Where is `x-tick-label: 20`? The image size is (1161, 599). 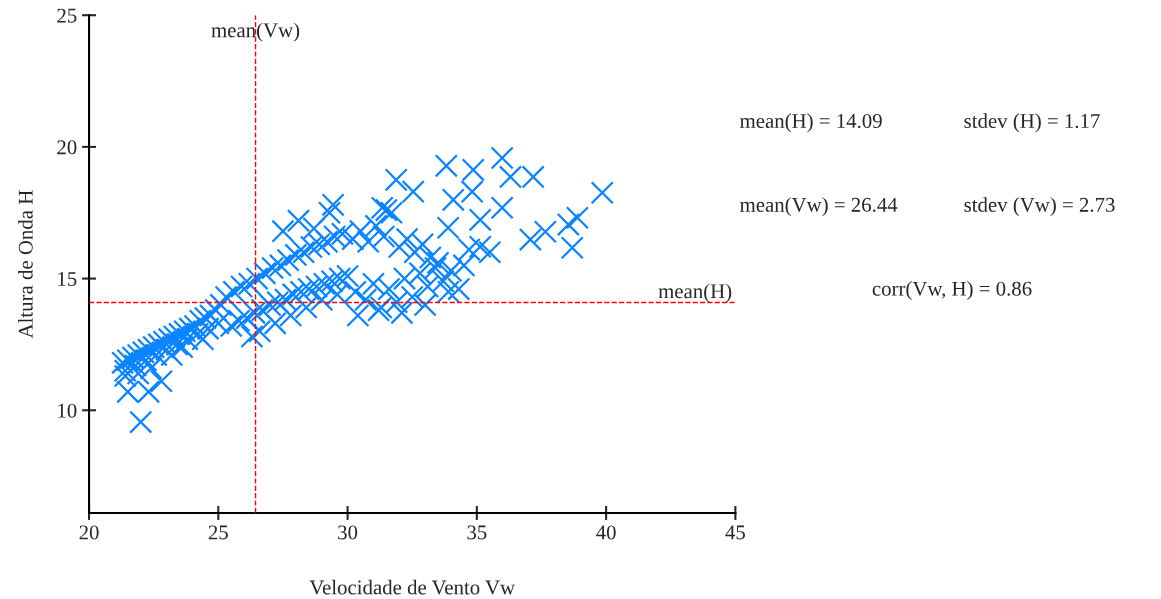 x-tick-label: 20 is located at coordinates (89, 532).